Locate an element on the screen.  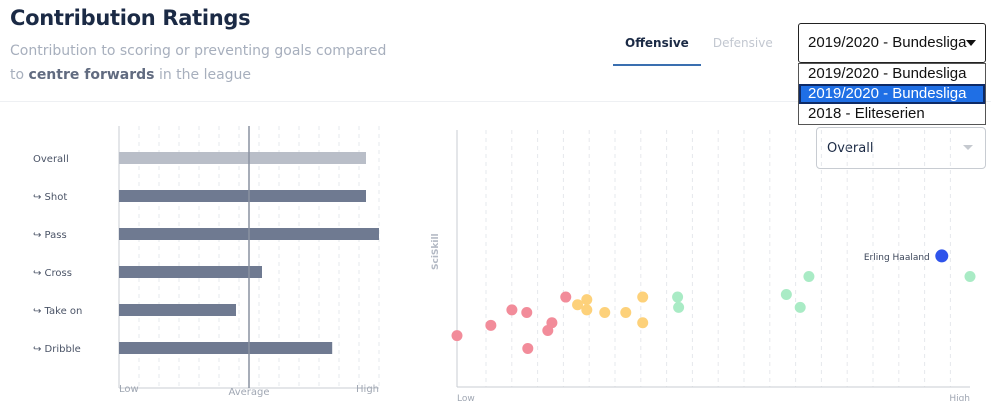
bar-category-label: ↪ Take on is located at coordinates (57, 311).